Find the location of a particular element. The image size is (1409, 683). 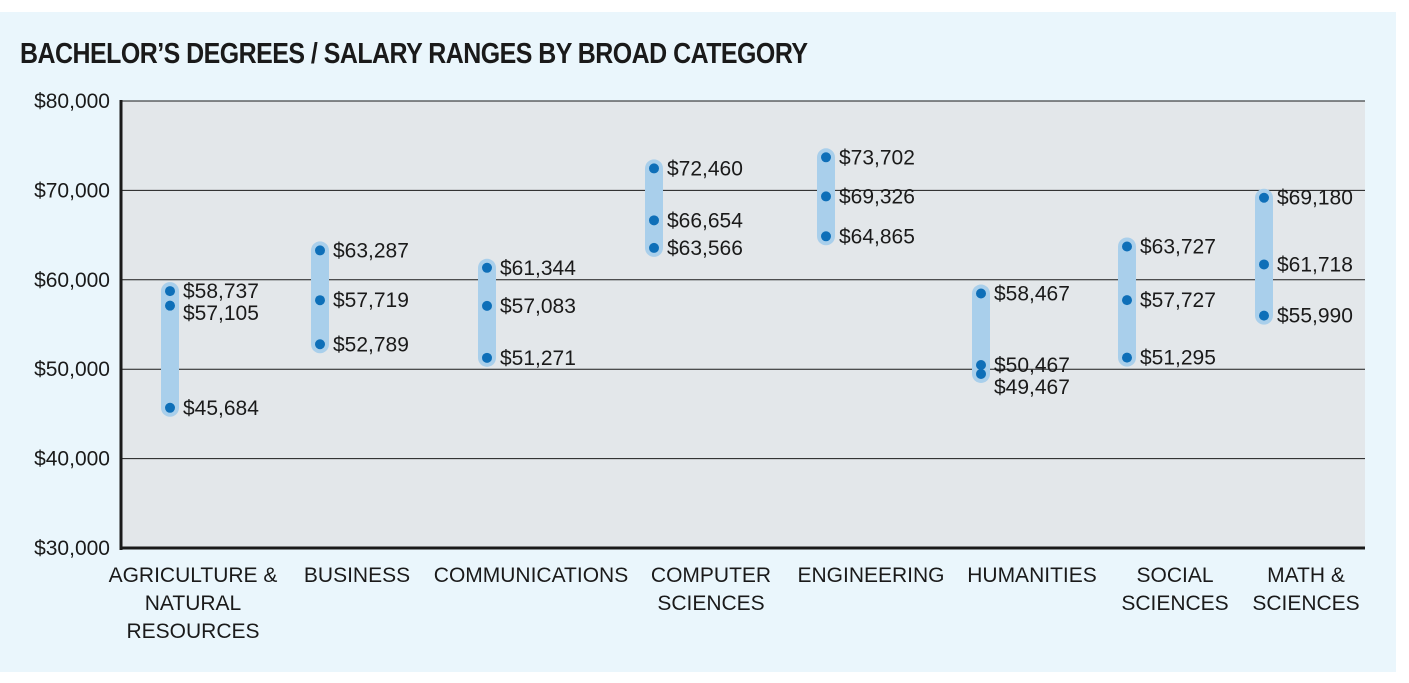

y-tick-label: $60,000 is located at coordinates (72, 280).